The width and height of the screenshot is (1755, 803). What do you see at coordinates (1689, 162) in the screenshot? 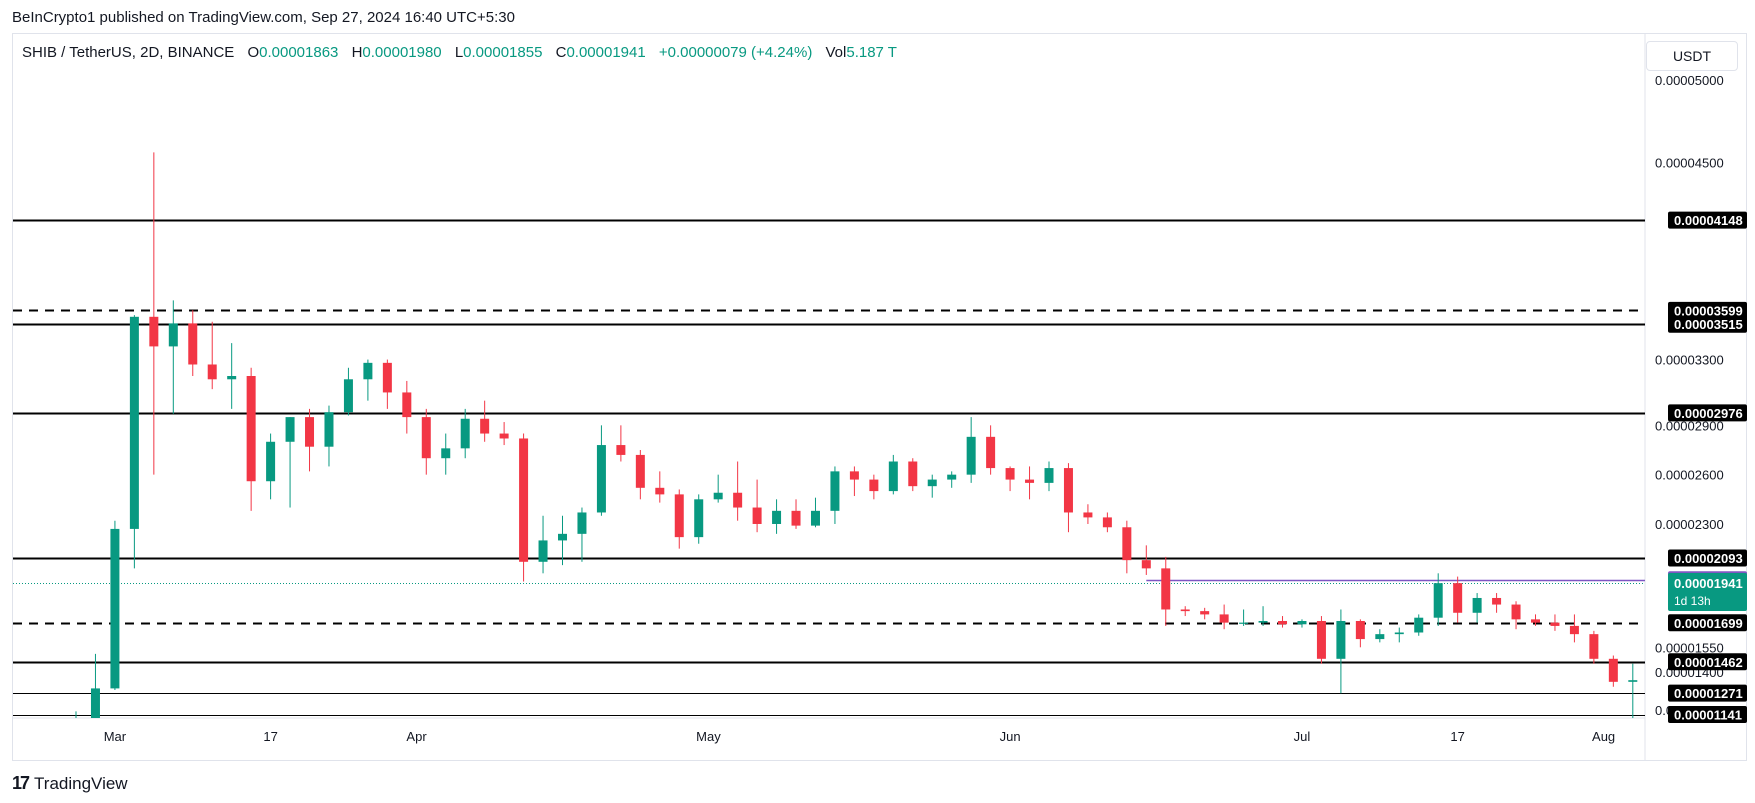
I see `y-tick-label: 0.00004500` at bounding box center [1689, 162].